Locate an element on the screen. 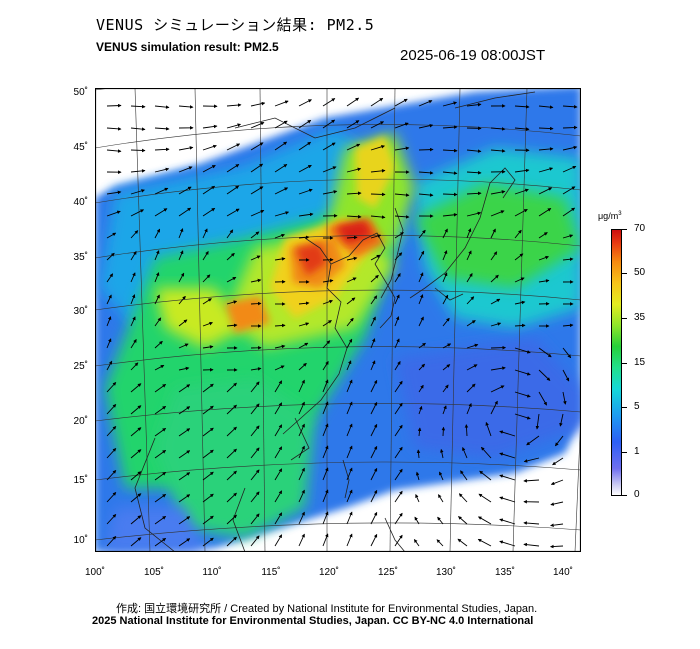 The image size is (700, 649). lon-label-135: 135˚ is located at coordinates (504, 572).